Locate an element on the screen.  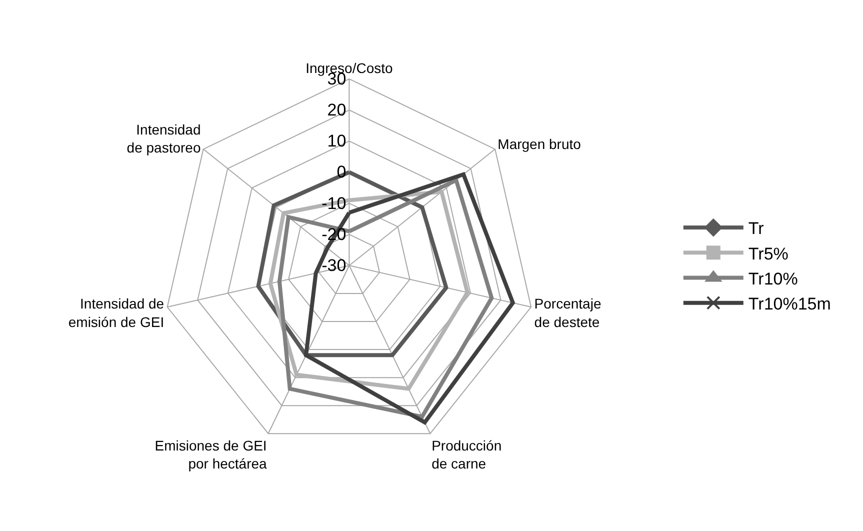
spoke-label: Producción de carne is located at coordinates (467, 454).